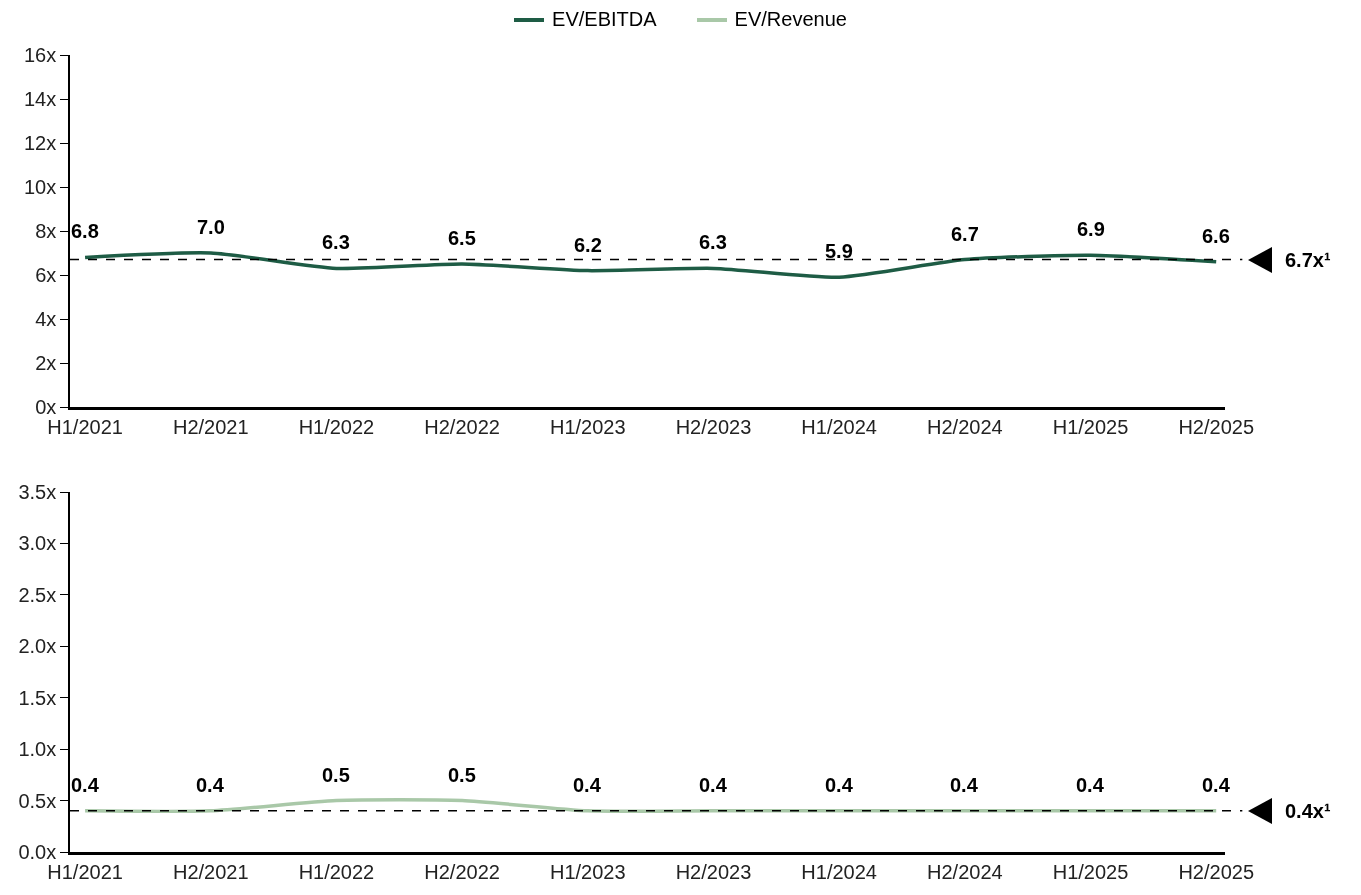 This screenshot has width=1361, height=895. What do you see at coordinates (1308, 811) in the screenshot?
I see `ref-line-label: 0.4x¹` at bounding box center [1308, 811].